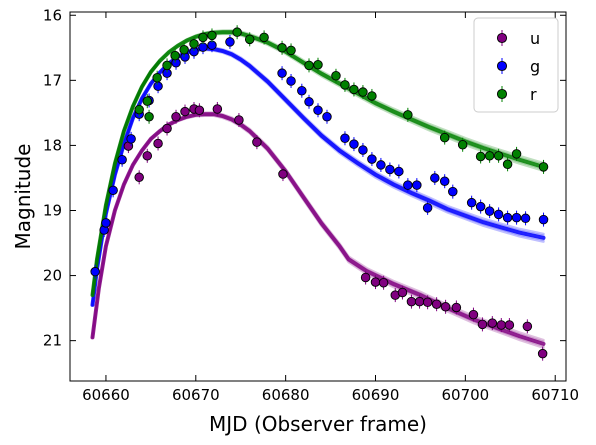  I want to click on x-axis-title: MJD (Observer frame), so click(318, 424).